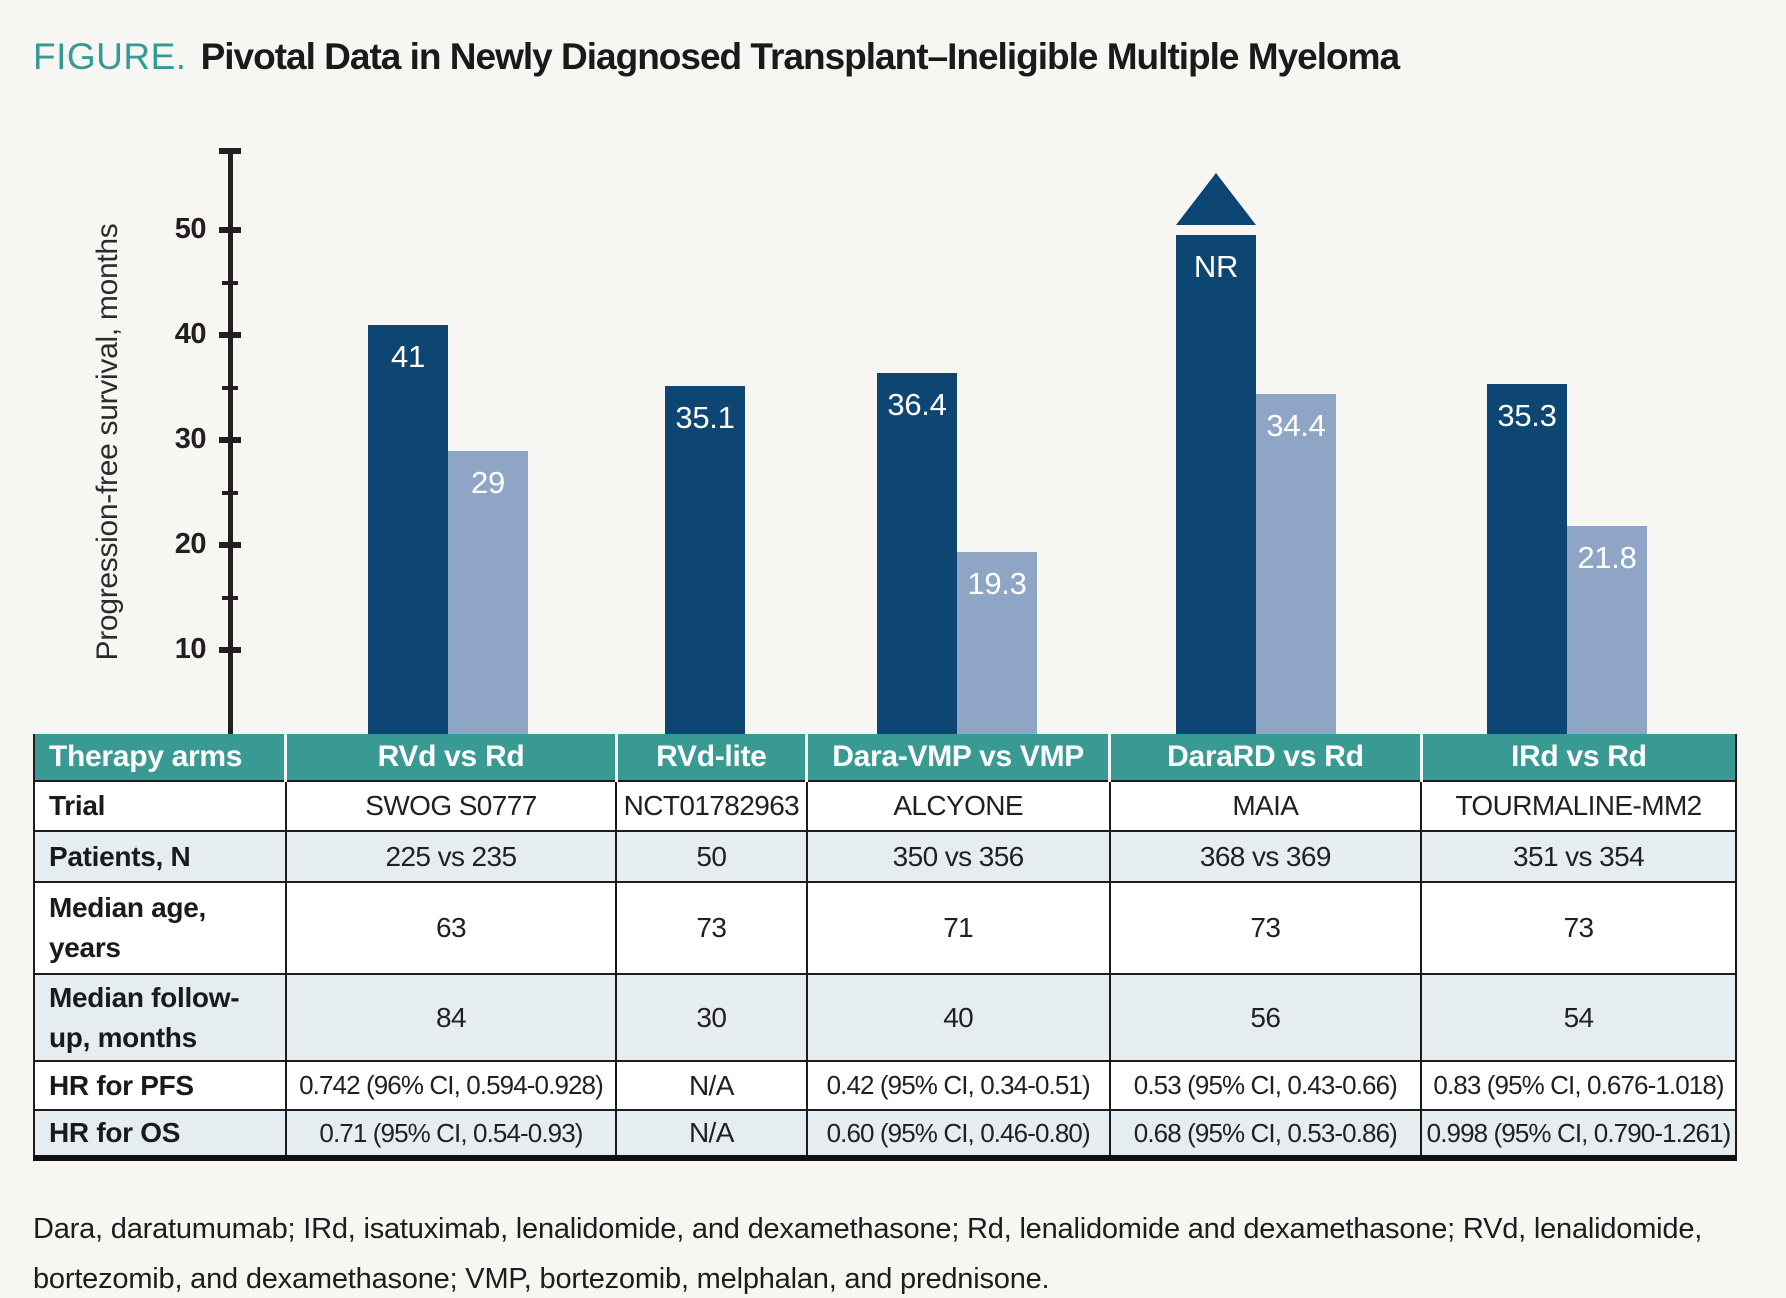  I want to click on value-cell: 0.68 (95% CI, 0.53-0.86), so click(1265, 1133).